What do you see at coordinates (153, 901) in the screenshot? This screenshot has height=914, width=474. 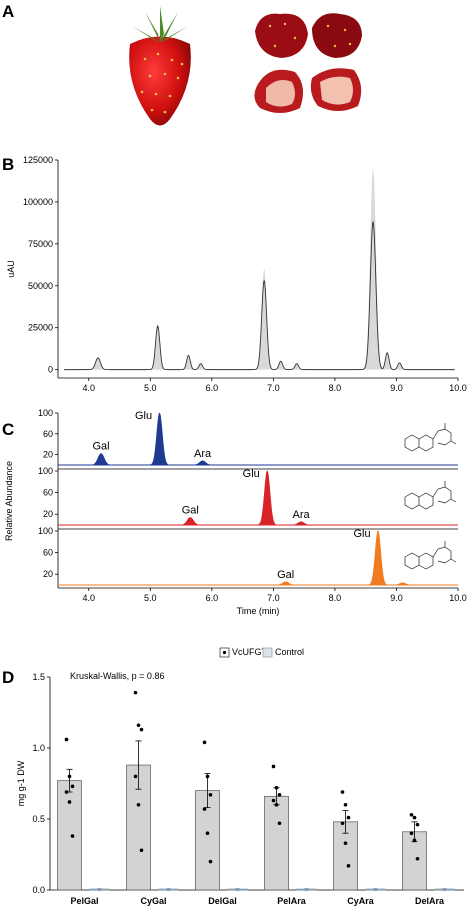 I see `category-label: CyGal` at bounding box center [153, 901].